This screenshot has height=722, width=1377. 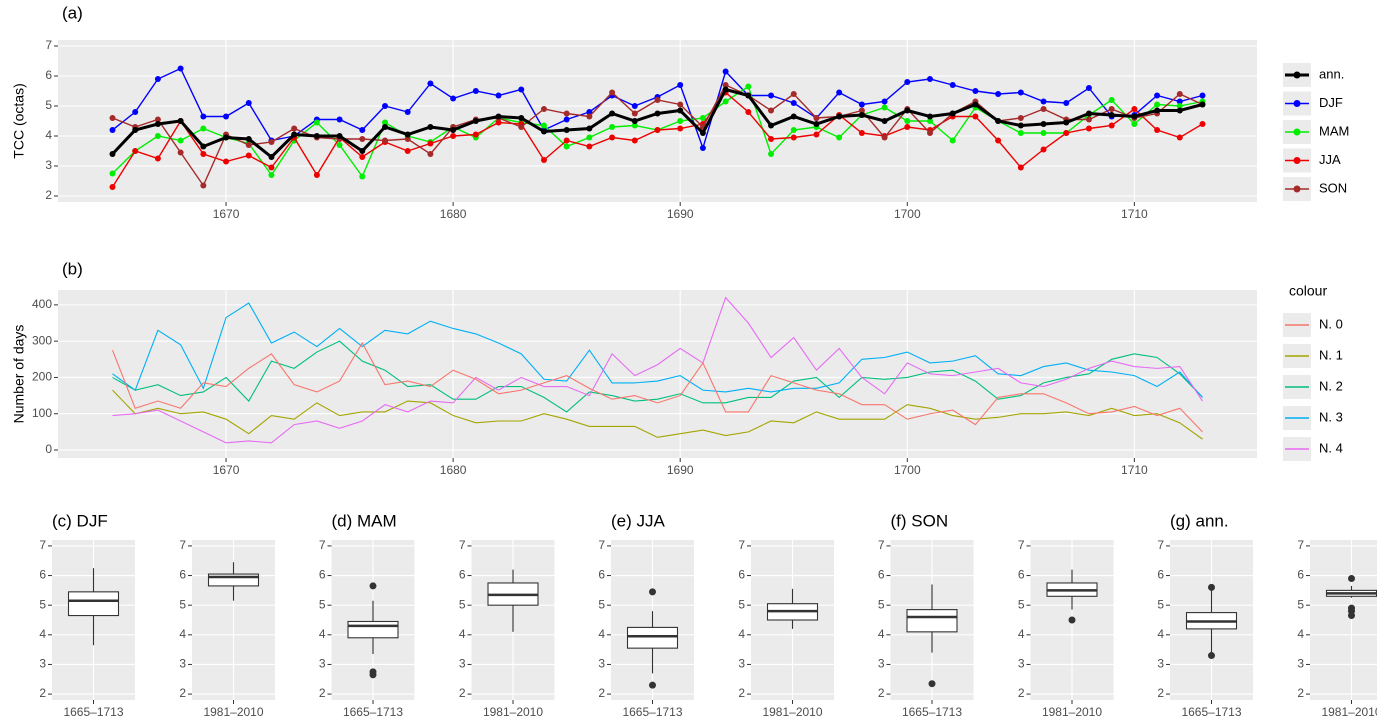 What do you see at coordinates (72, 12) in the screenshot?
I see `panel-title: (a)` at bounding box center [72, 12].